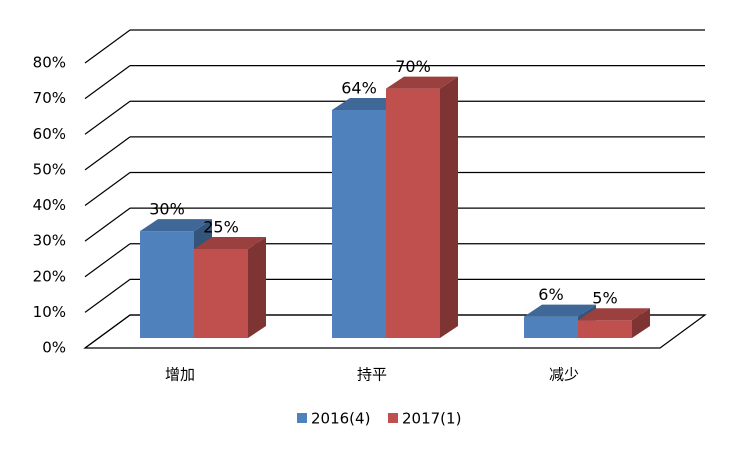  Describe the element at coordinates (372, 375) in the screenshot. I see `x-tick-label: 持平` at that location.